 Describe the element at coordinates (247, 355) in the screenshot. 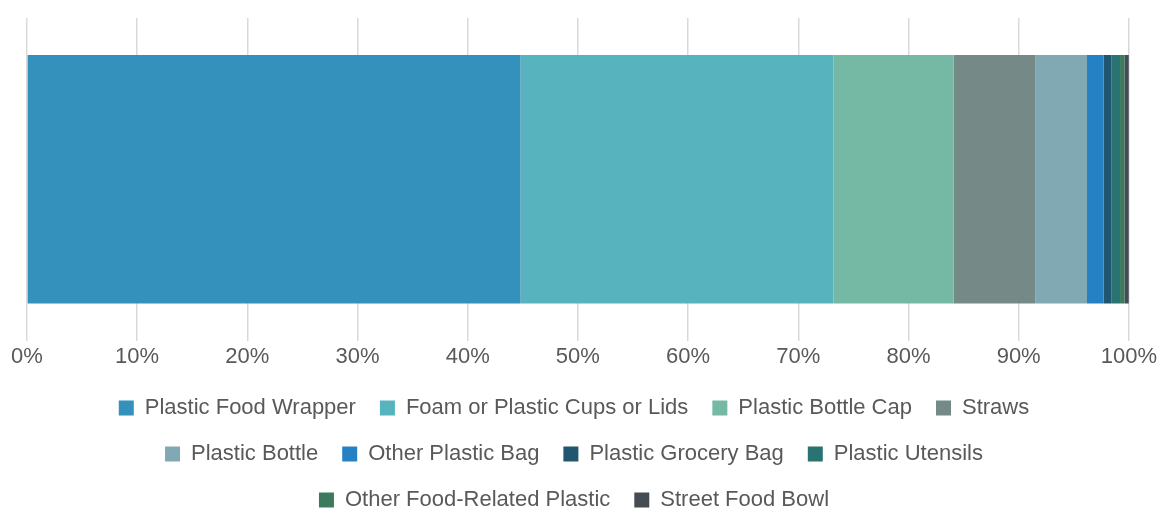

I see `x-tick-label: 20%` at that location.